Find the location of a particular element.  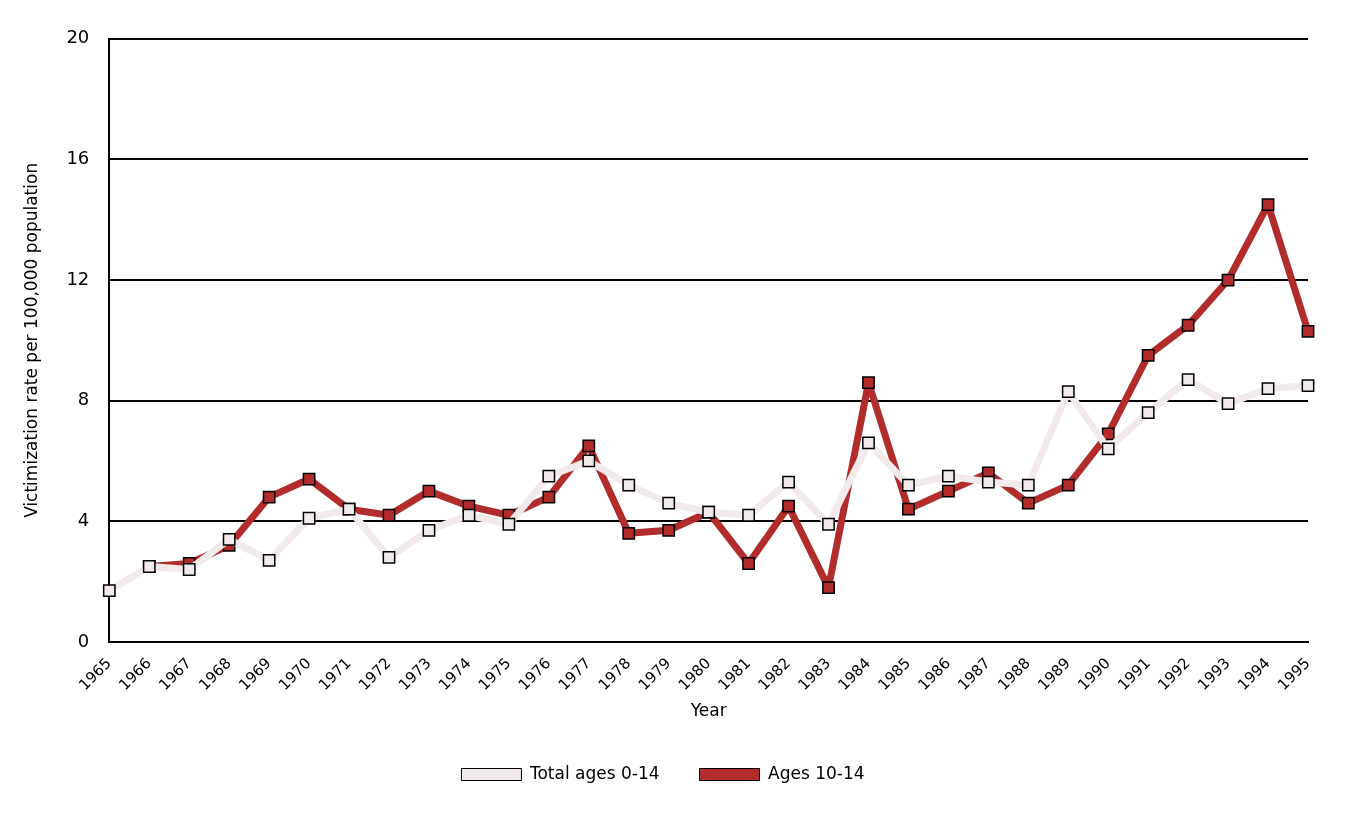

legend-label: Ages 10-14 is located at coordinates (816, 772).